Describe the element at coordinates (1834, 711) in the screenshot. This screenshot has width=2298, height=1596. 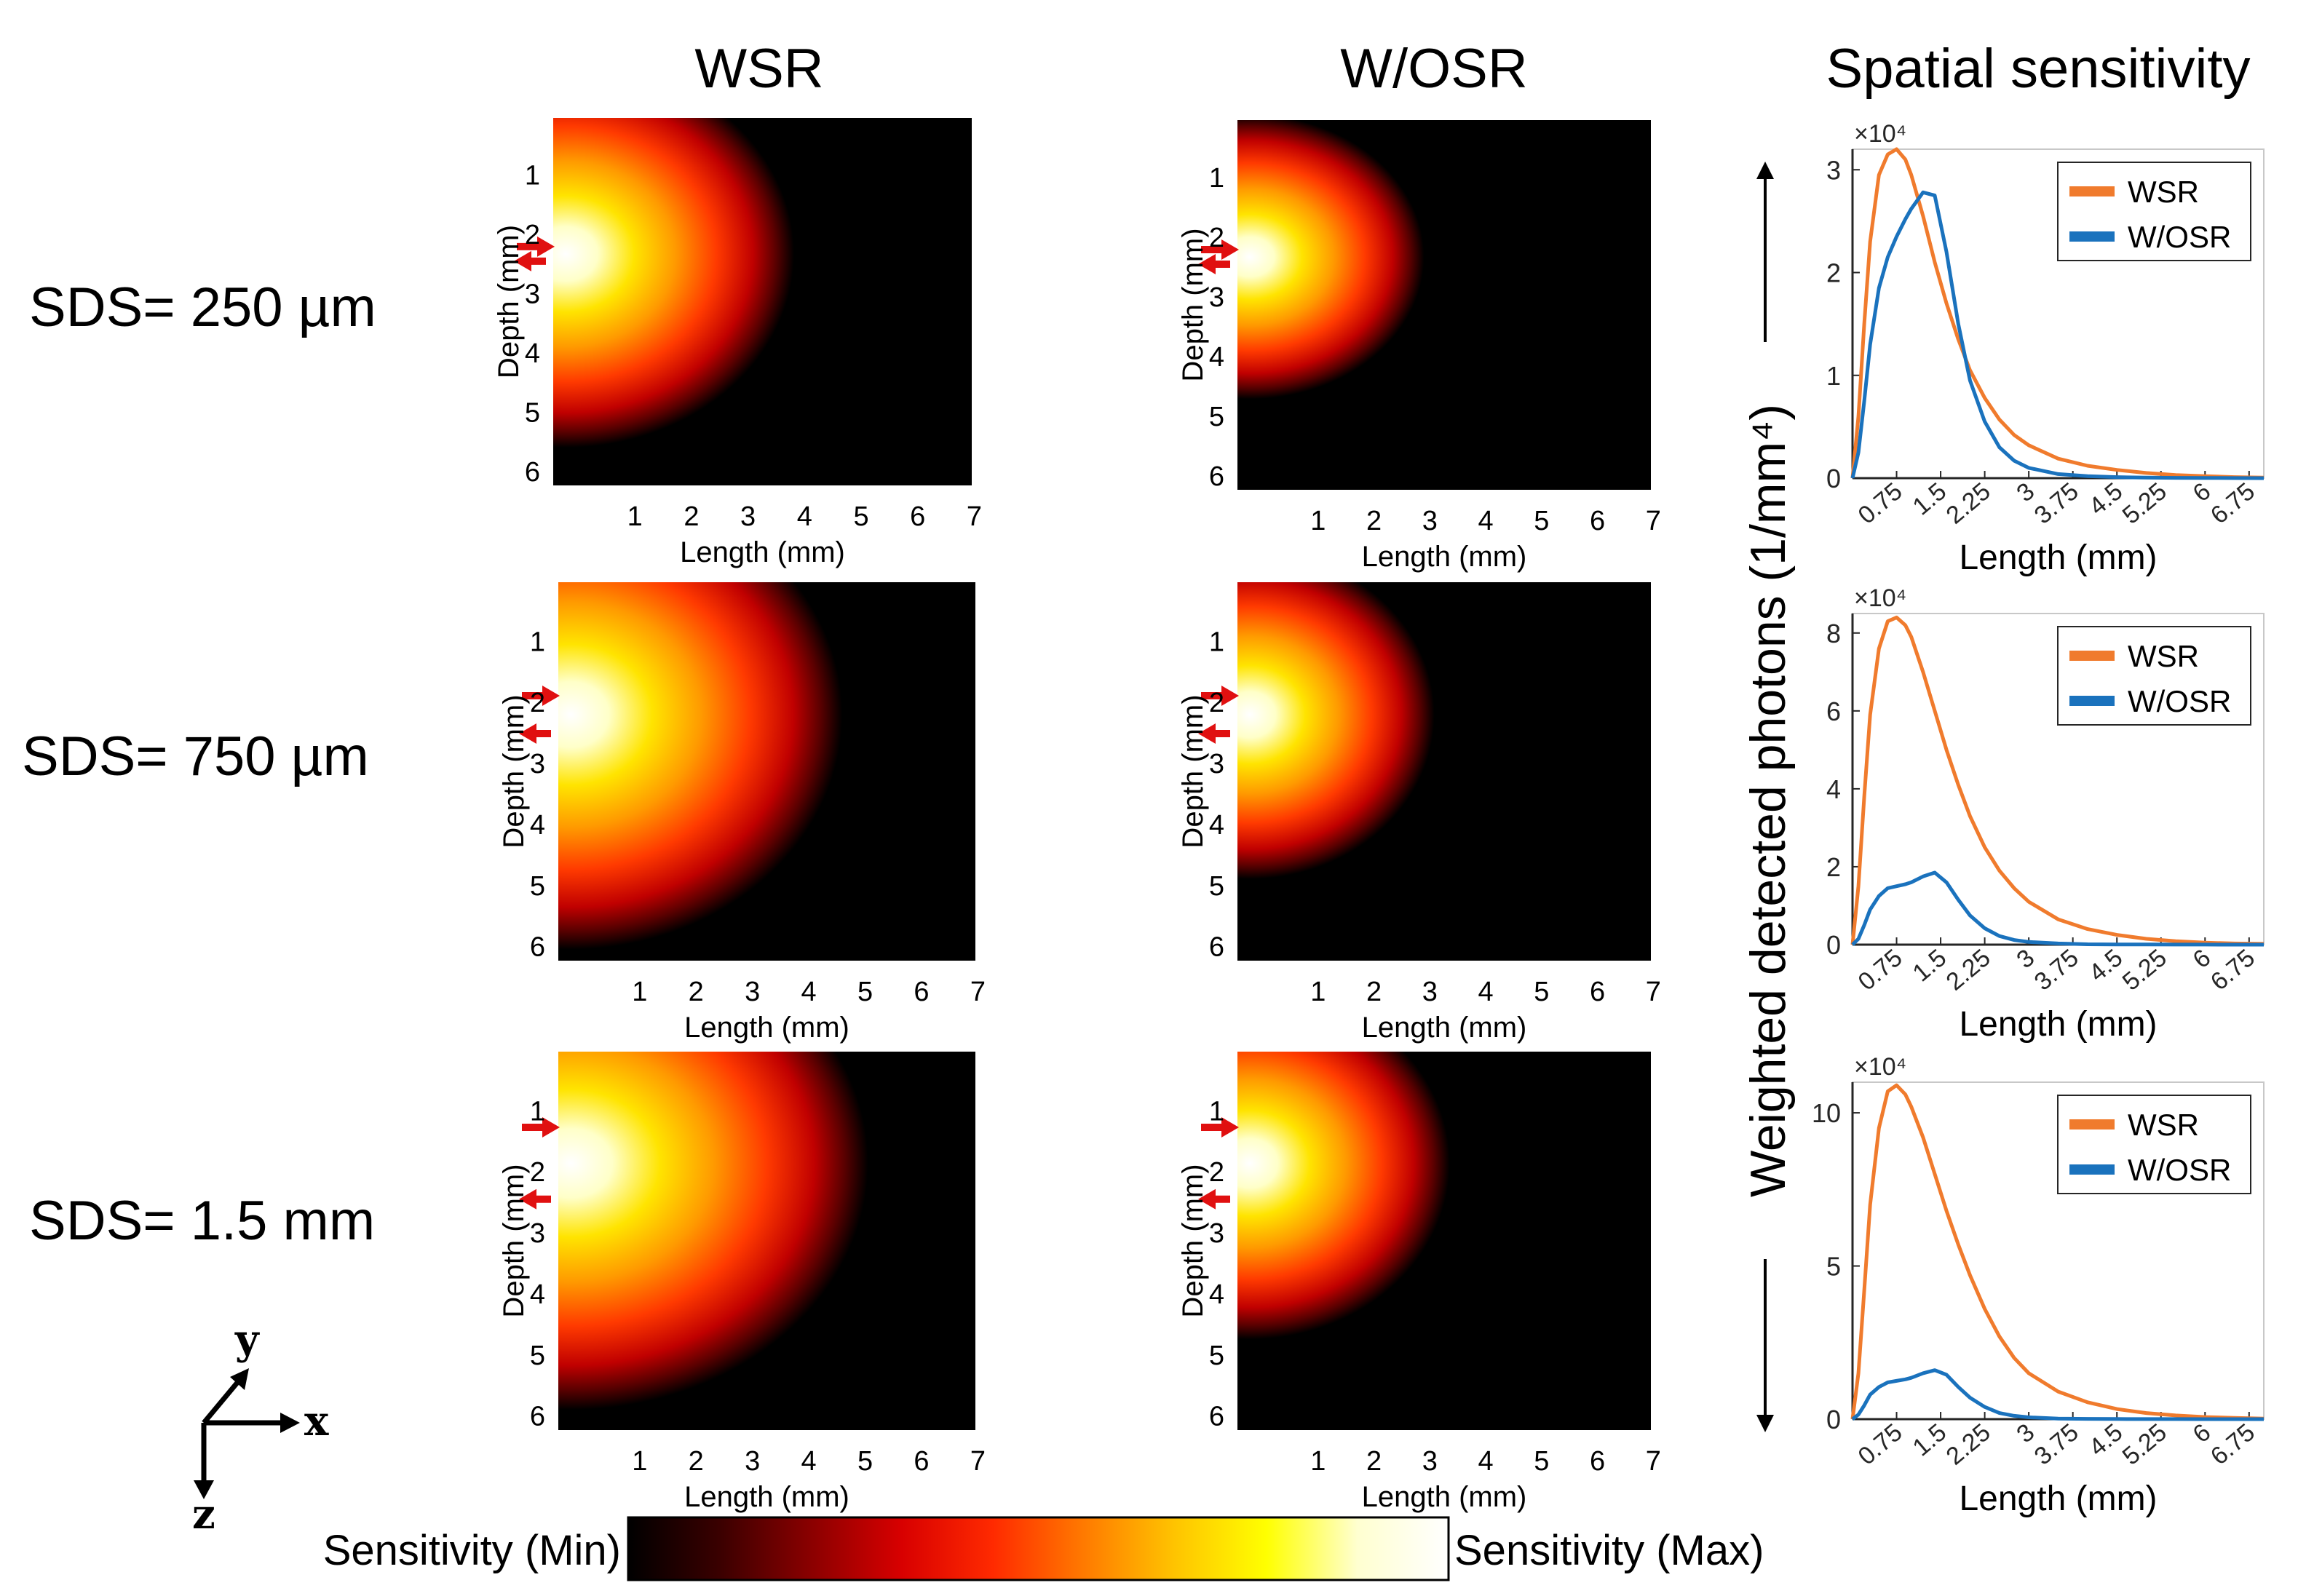
I see `y-tick-label: 6` at that location.